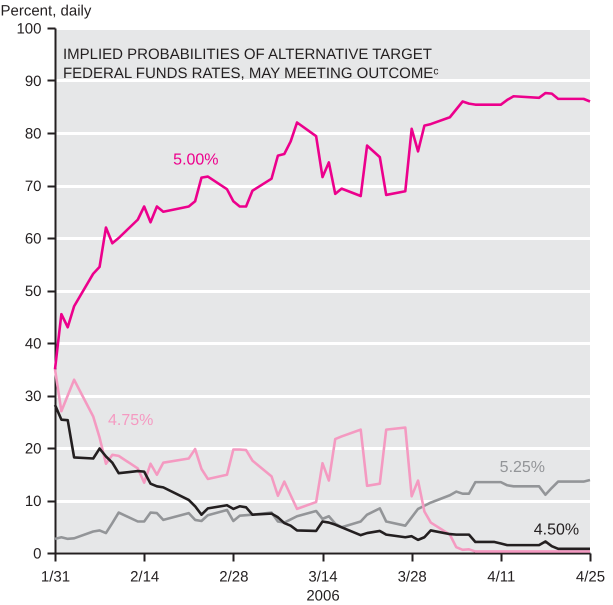 Image resolution: width=613 pixels, height=605 pixels. What do you see at coordinates (557, 529) in the screenshot?
I see `series-label: 4.50%` at bounding box center [557, 529].